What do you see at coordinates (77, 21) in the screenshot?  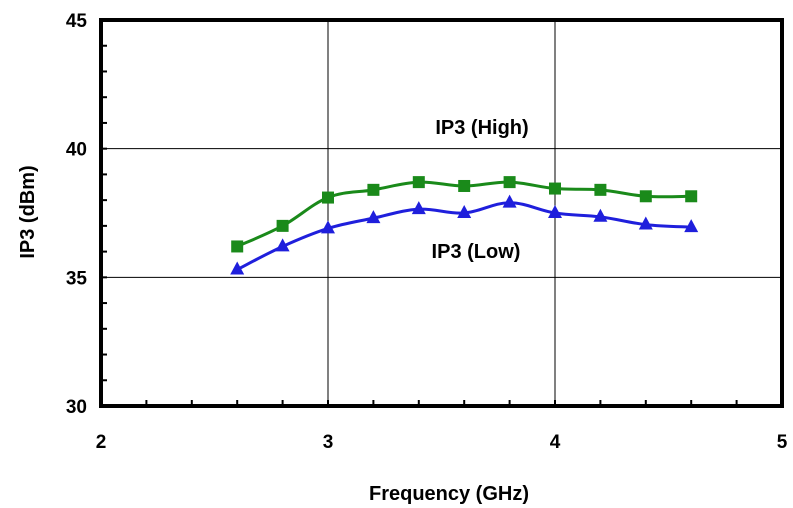 I see `y-tick-label: 45` at bounding box center [77, 21].